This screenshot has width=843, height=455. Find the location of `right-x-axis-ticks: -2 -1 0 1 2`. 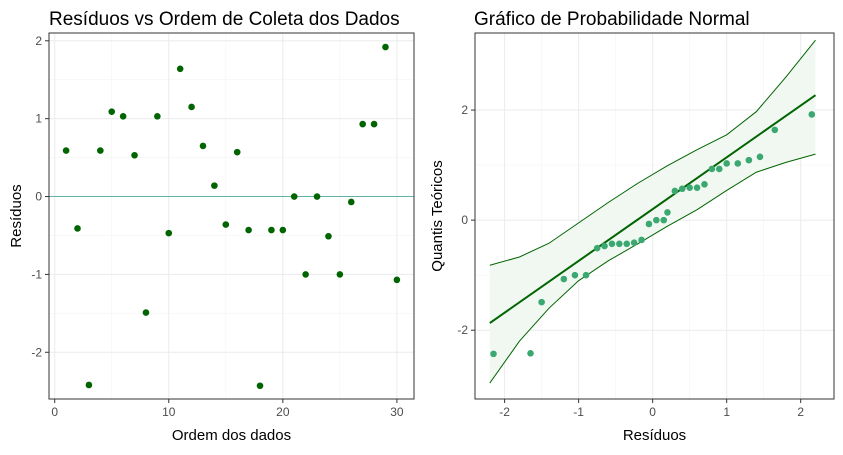

right-x-axis-ticks: -2 -1 0 1 2 is located at coordinates (651, 409).